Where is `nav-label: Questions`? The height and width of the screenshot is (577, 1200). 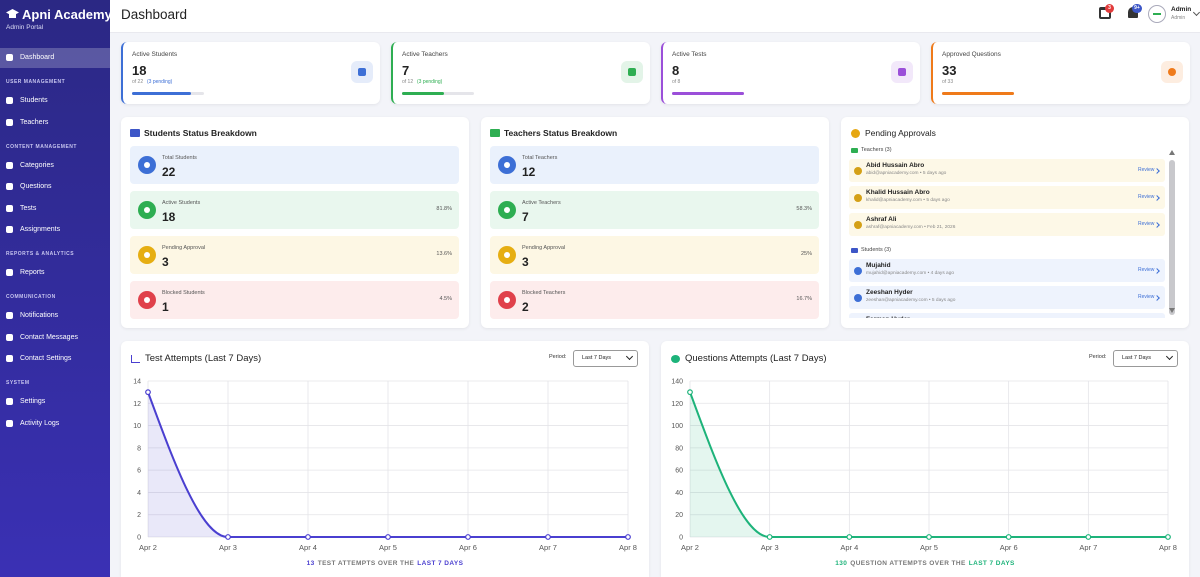 nav-label: Questions is located at coordinates (36, 186).